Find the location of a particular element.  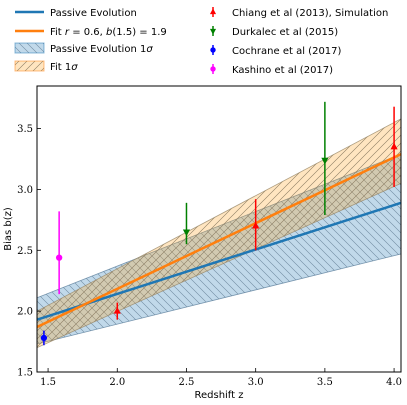

y-tick-label: 1.5 is located at coordinates (25, 373).